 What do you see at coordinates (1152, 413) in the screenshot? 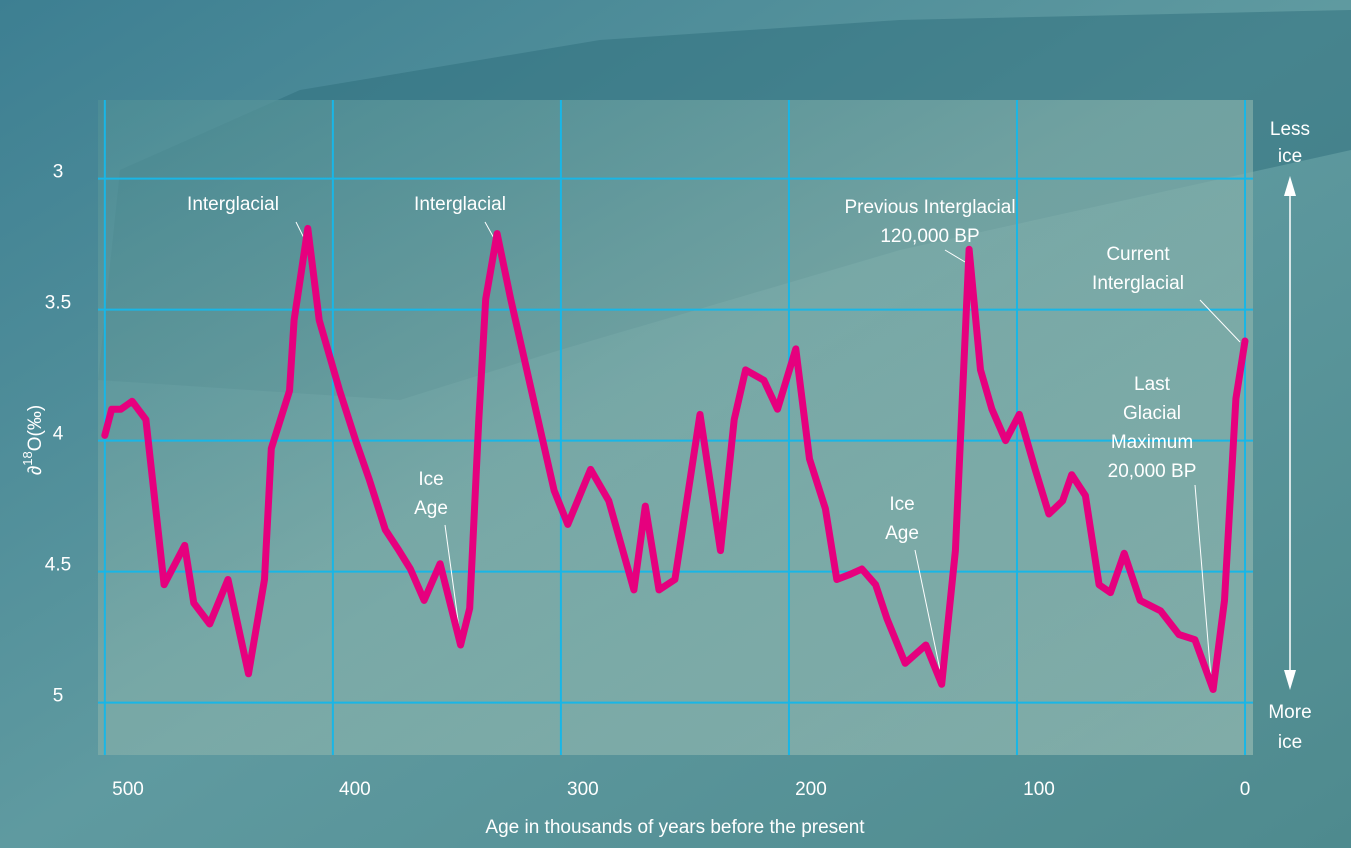
I see `annotation: Glacial` at bounding box center [1152, 413].